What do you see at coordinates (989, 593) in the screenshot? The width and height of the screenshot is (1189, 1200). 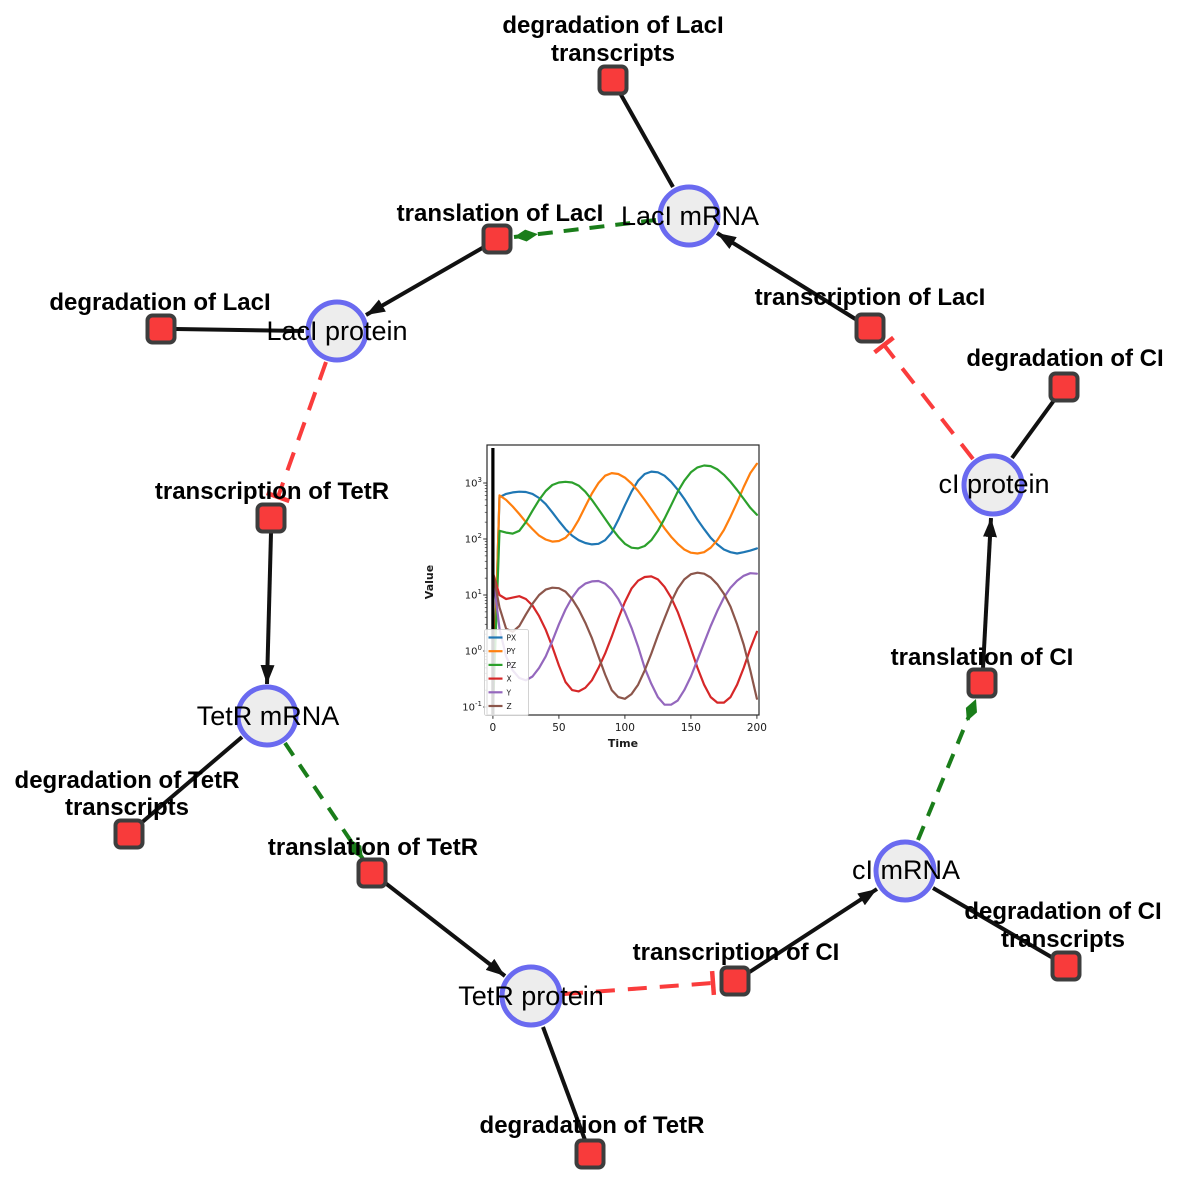 I see `edge-transci-ciprotein` at bounding box center [989, 593].